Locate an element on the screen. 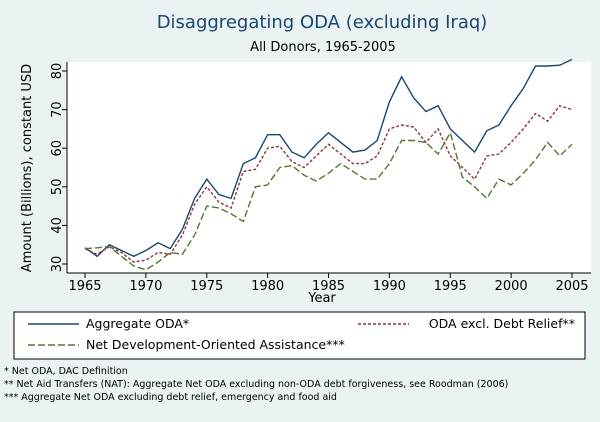 Image resolution: width=600 pixels, height=422 pixels. x-tick-label: 2005 is located at coordinates (571, 286).